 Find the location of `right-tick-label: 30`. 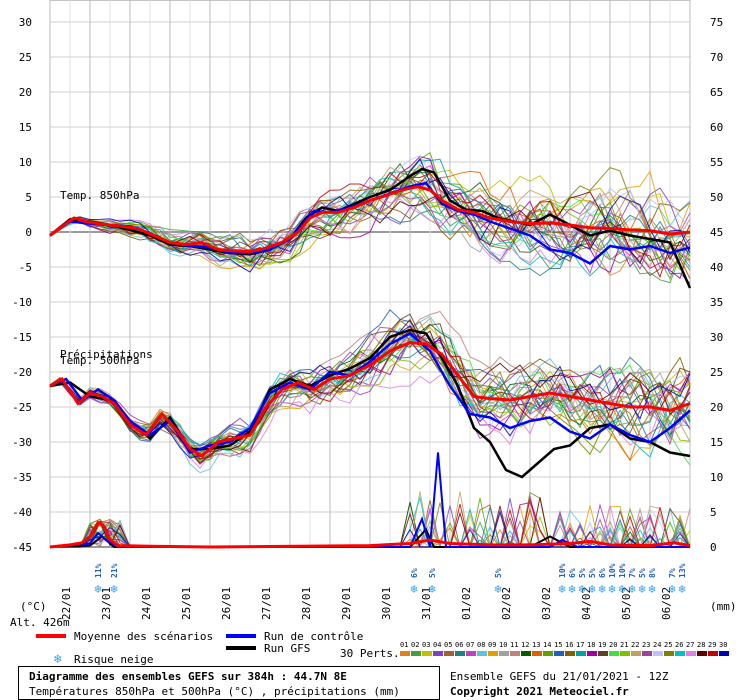

right-tick-label: 30 is located at coordinates (716, 337).